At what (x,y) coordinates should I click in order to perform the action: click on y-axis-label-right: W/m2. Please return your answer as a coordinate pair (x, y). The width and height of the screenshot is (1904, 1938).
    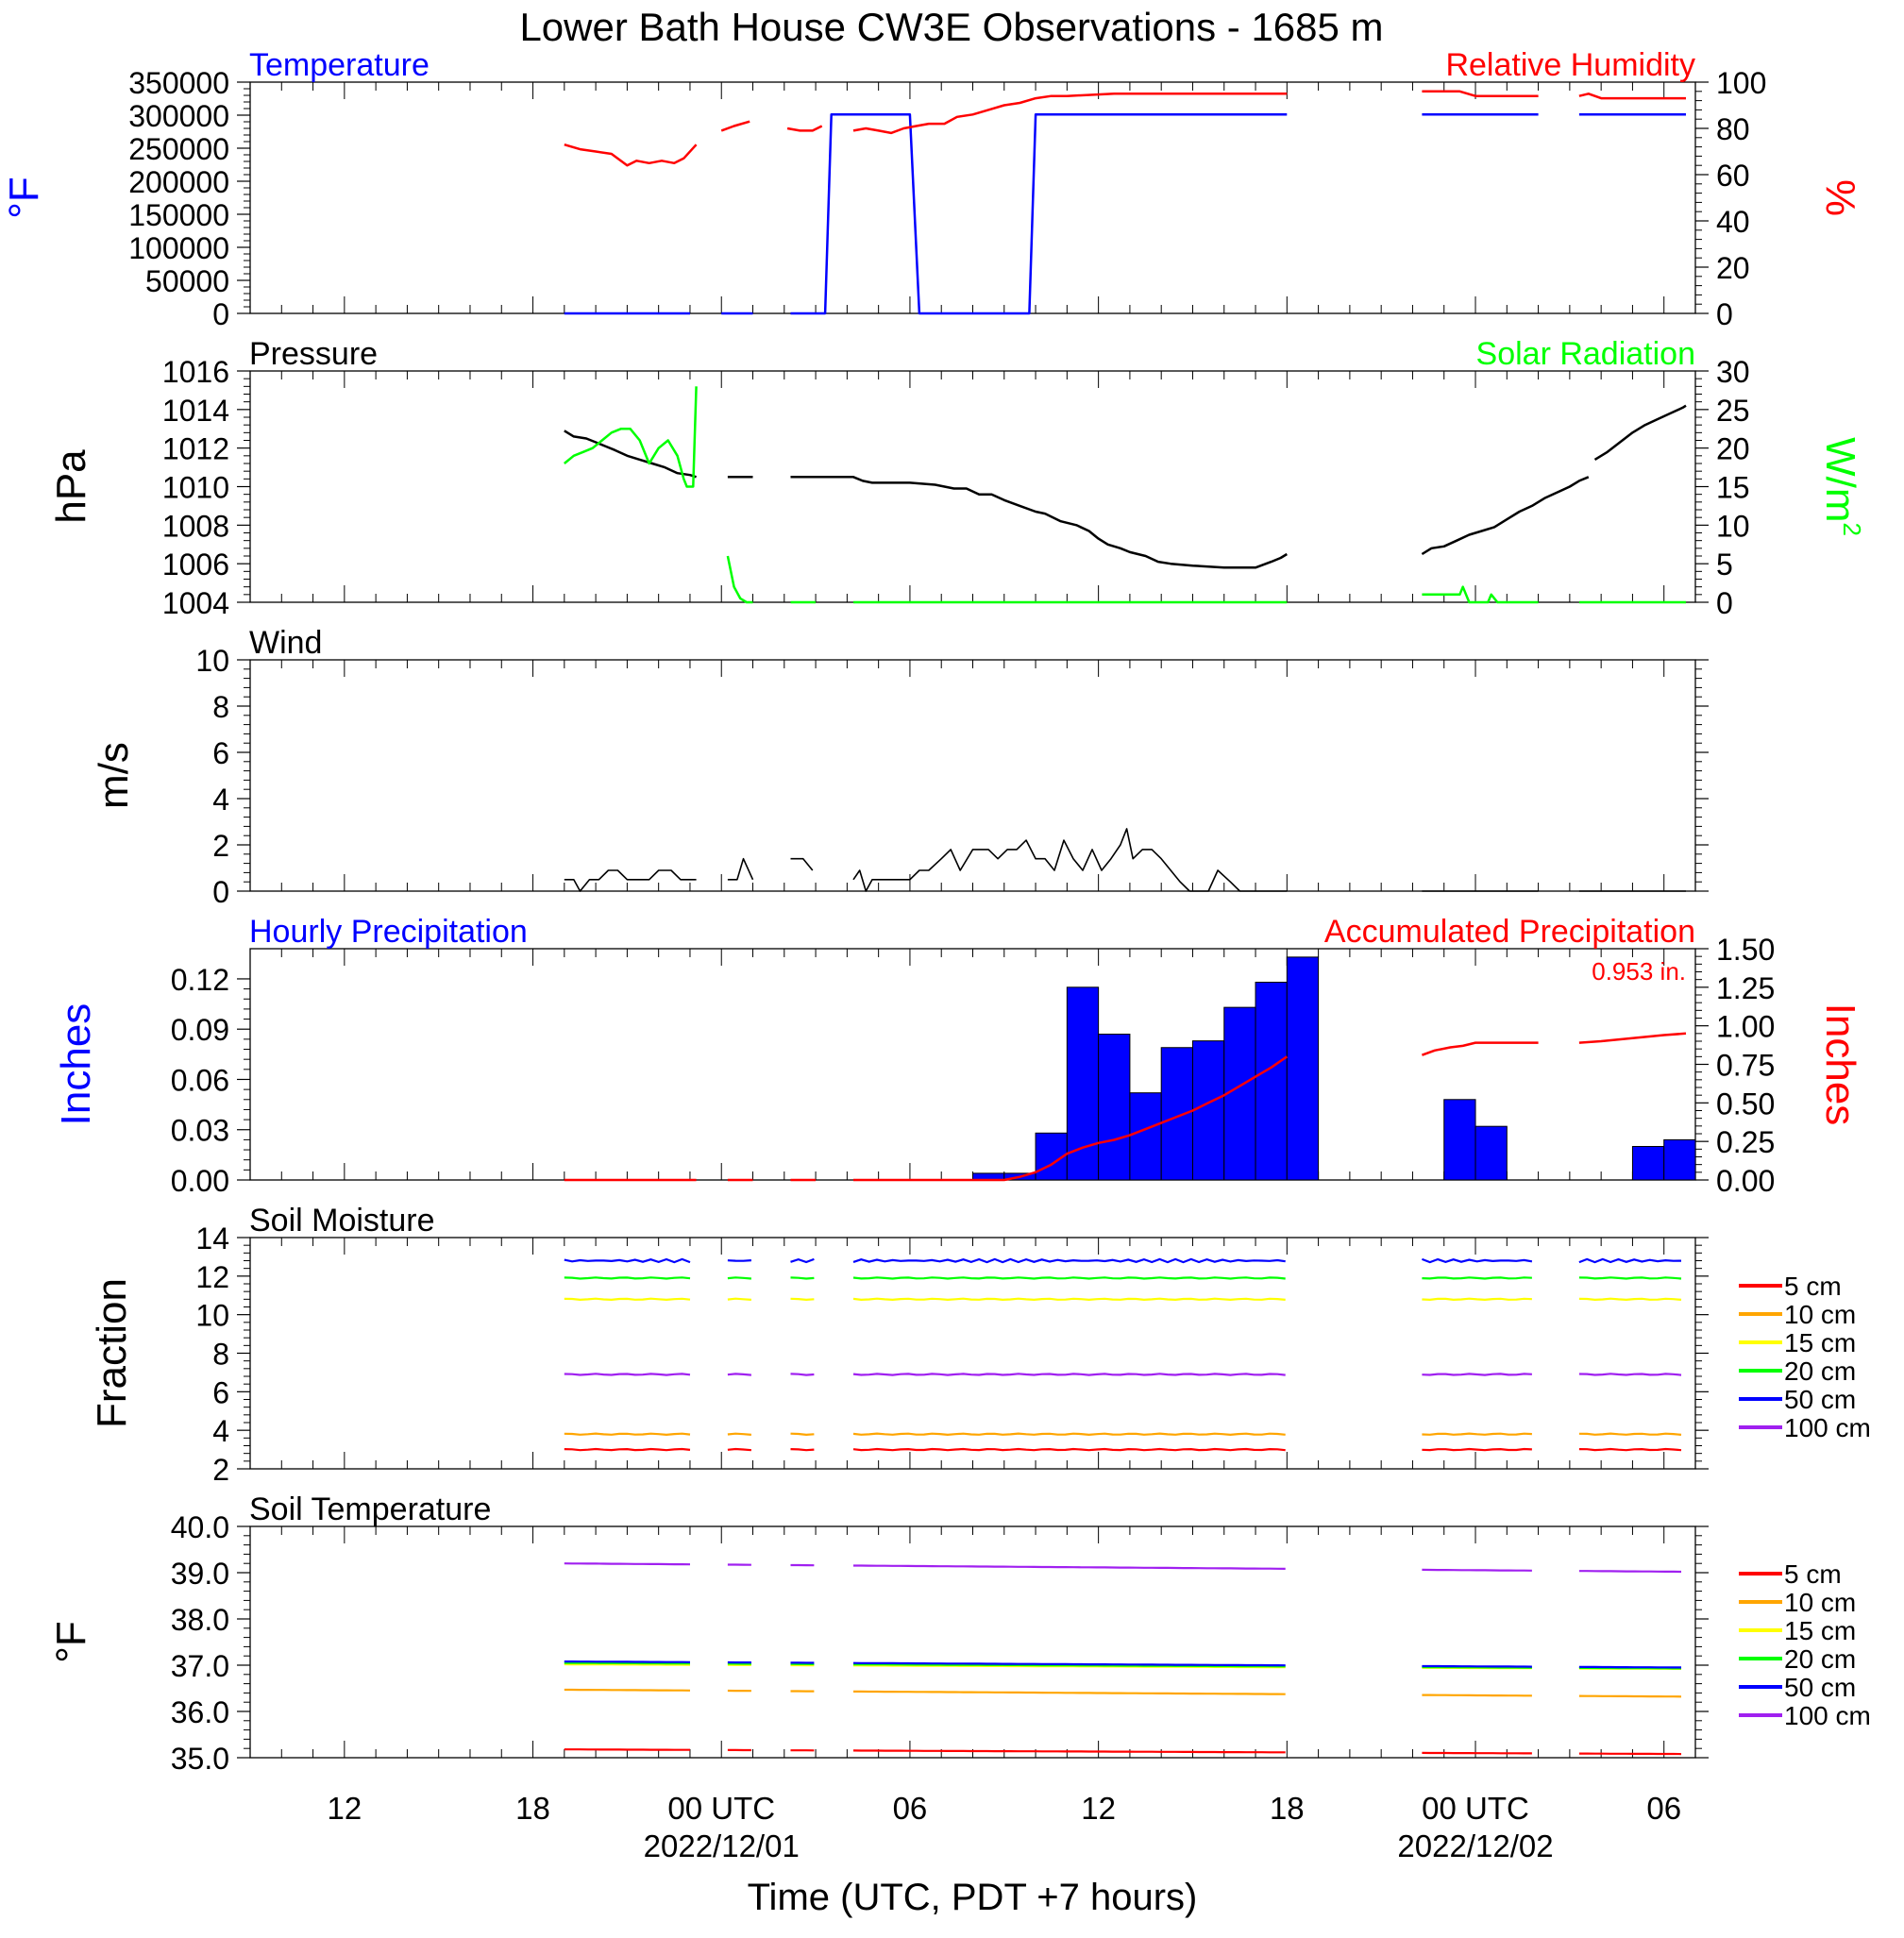
    Looking at the image, I should click on (1841, 486).